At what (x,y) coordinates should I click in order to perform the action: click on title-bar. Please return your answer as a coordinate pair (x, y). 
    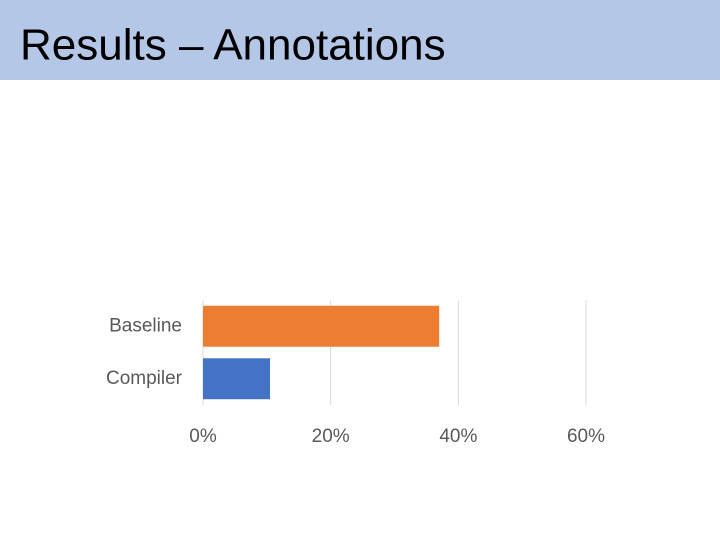
    Looking at the image, I should click on (360, 40).